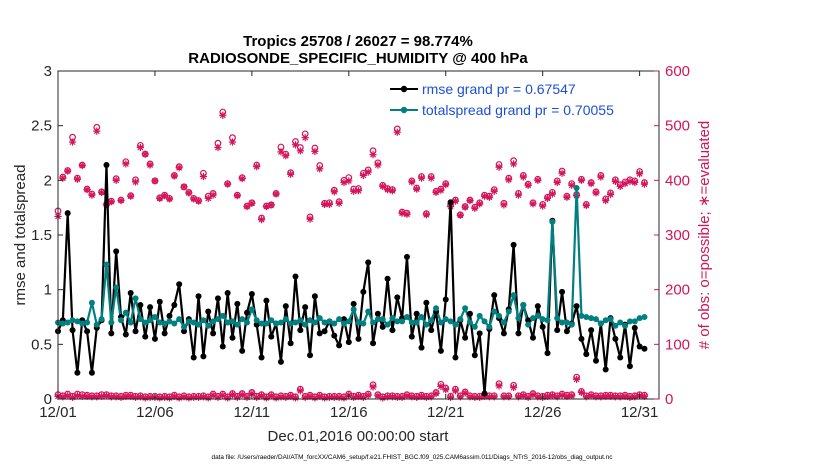 This screenshot has width=830, height=470. What do you see at coordinates (48, 71) in the screenshot?
I see `y-left-tick-label: 3` at bounding box center [48, 71].